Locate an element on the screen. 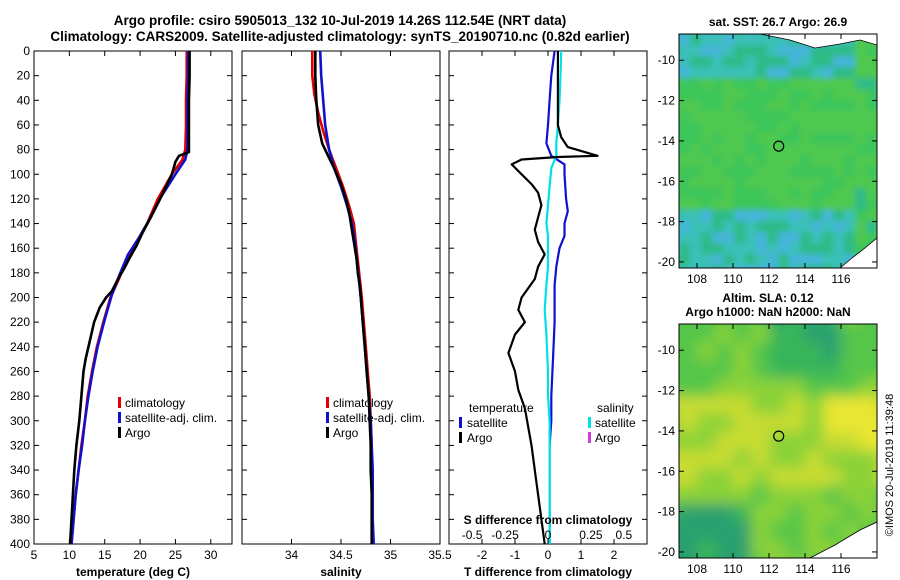  salinity-xtick-label: 35 is located at coordinates (391, 555).